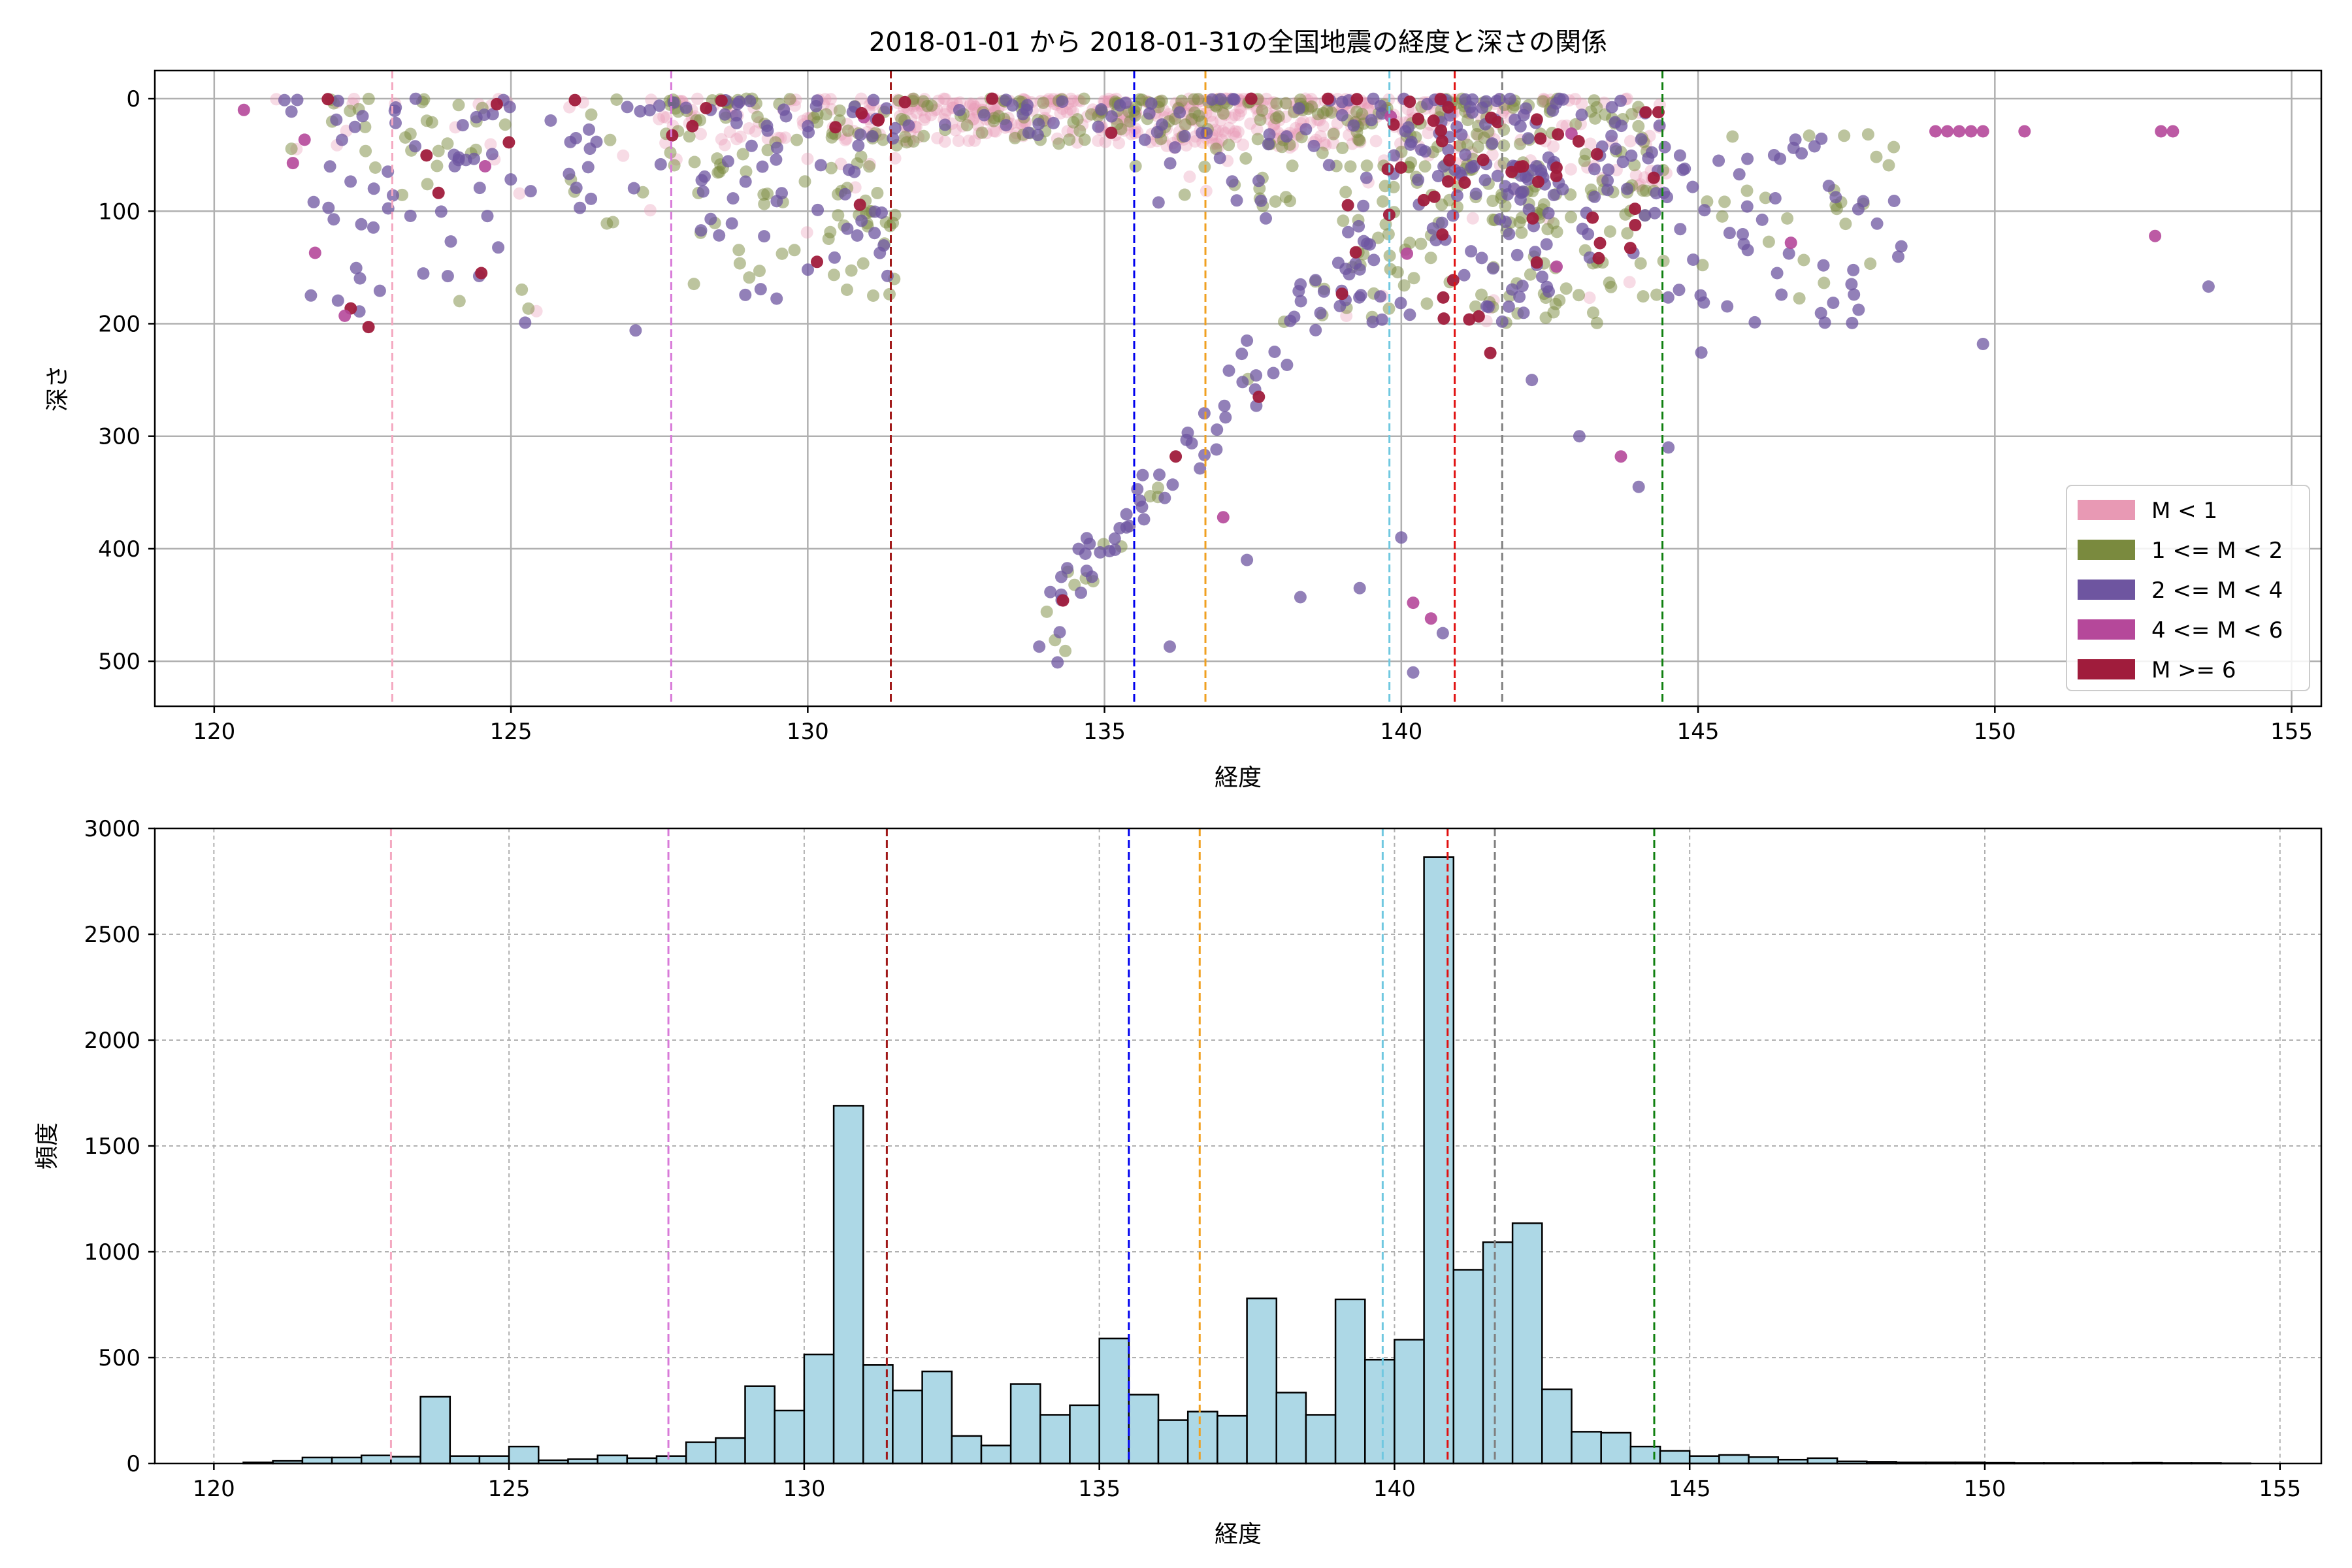 The image size is (2352, 1568). I want to click on histogram-x-label: 経度, so click(1238, 1534).